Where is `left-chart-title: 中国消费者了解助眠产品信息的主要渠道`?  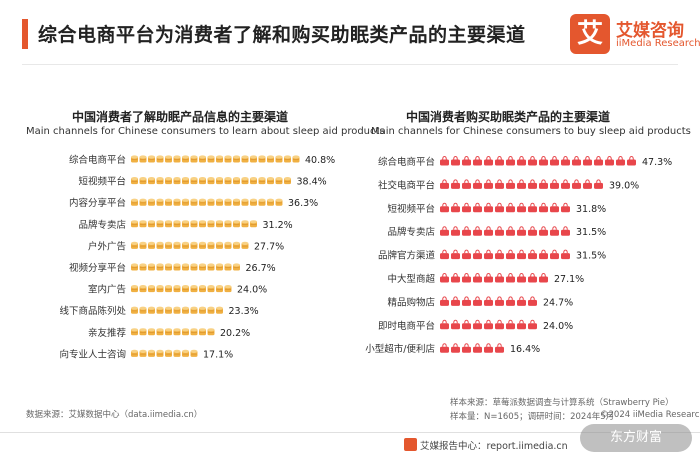 left-chart-title: 中国消费者了解助眠产品信息的主要渠道 is located at coordinates (180, 117).